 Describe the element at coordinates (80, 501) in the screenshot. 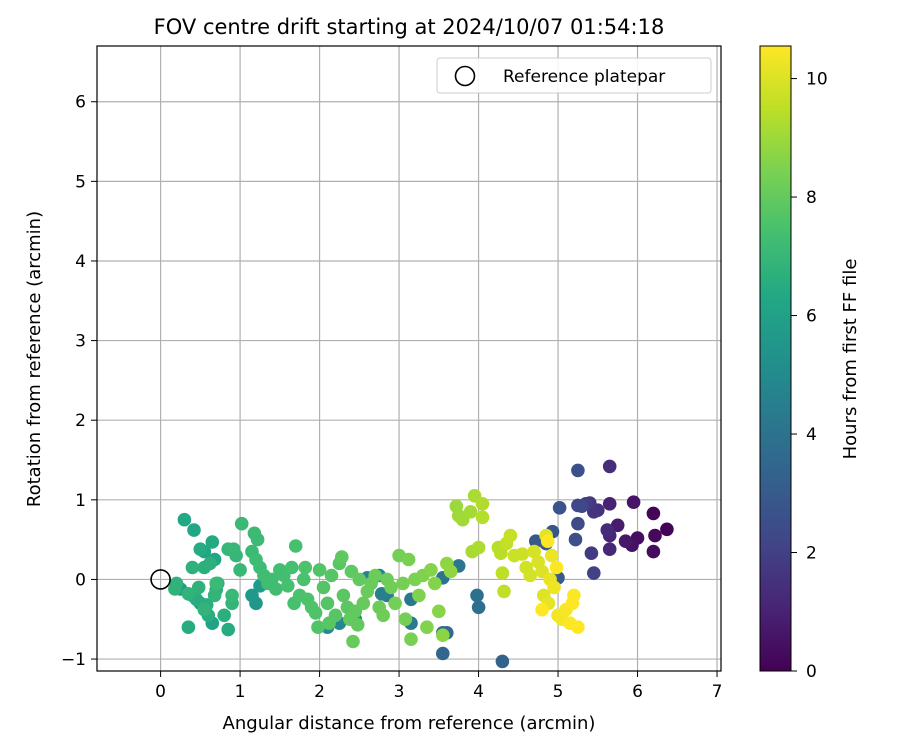

I see `y-tick-label: 1` at that location.